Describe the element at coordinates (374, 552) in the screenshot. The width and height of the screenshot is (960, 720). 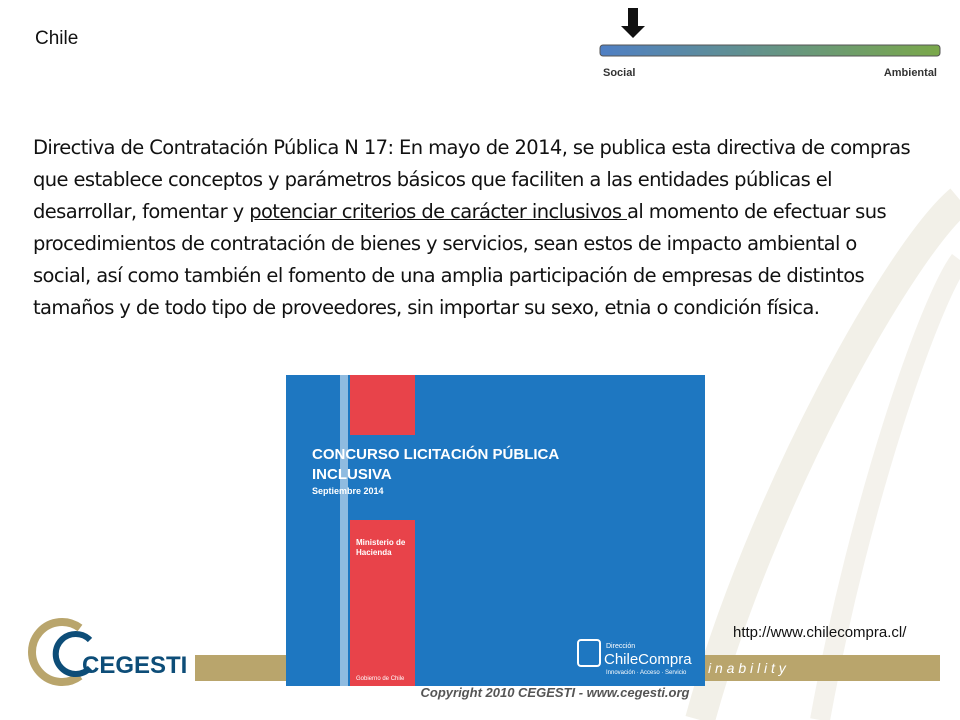
I see `cover-ministry: Hacienda` at that location.